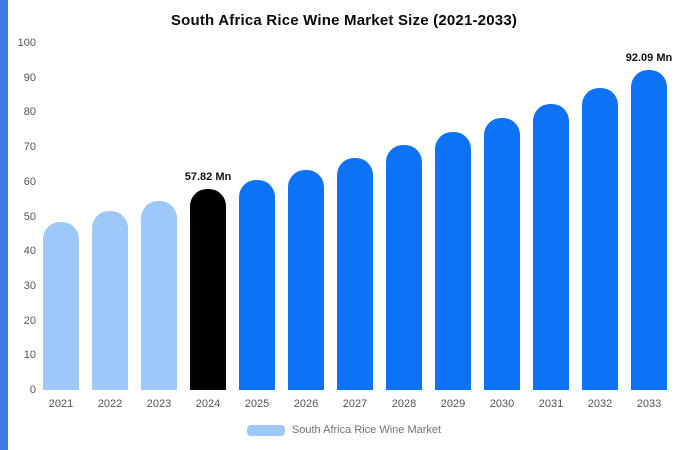  Describe the element at coordinates (29, 77) in the screenshot. I see `y-tick-90: 90` at that location.